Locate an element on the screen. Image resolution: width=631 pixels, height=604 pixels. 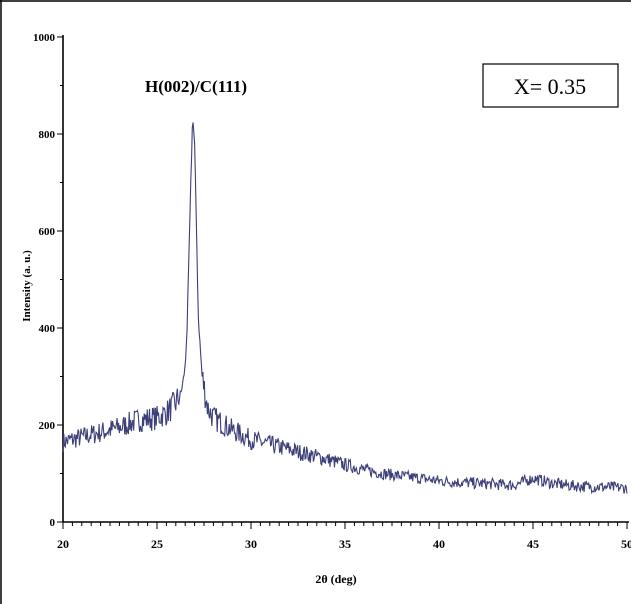
y-tick-label: 0 is located at coordinates (53, 523).